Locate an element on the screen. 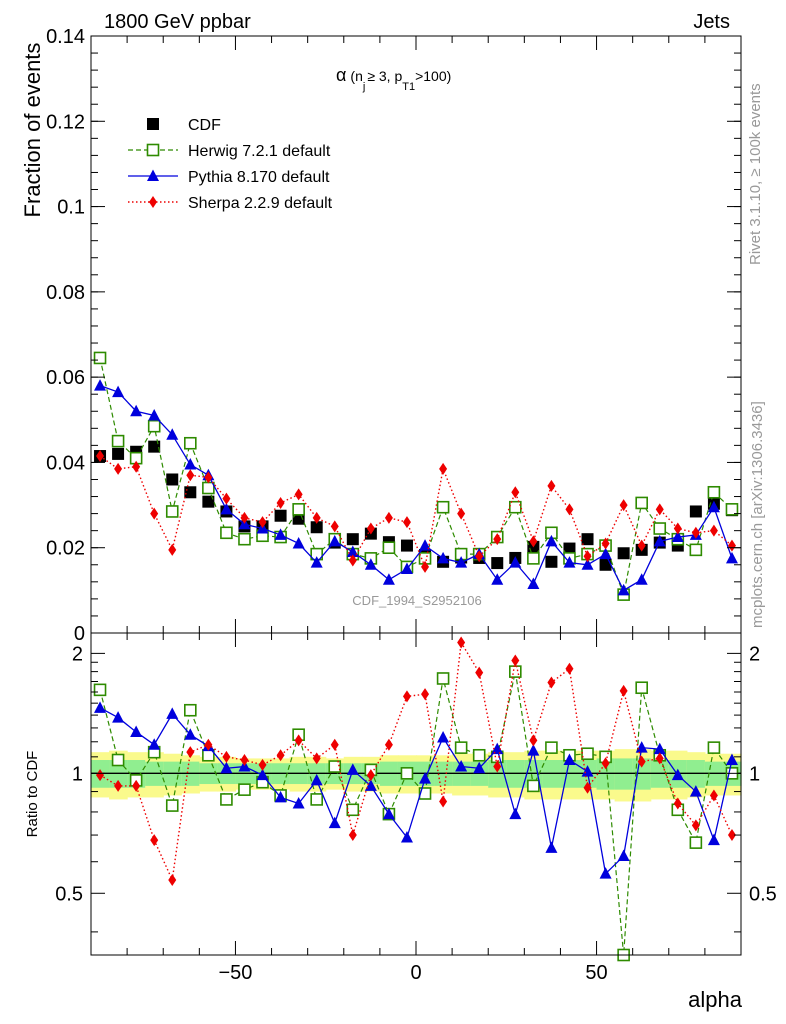 The width and height of the screenshot is (786, 1024). plot-title: α (nj≥ 3, pT1>100) is located at coordinates (393, 79).